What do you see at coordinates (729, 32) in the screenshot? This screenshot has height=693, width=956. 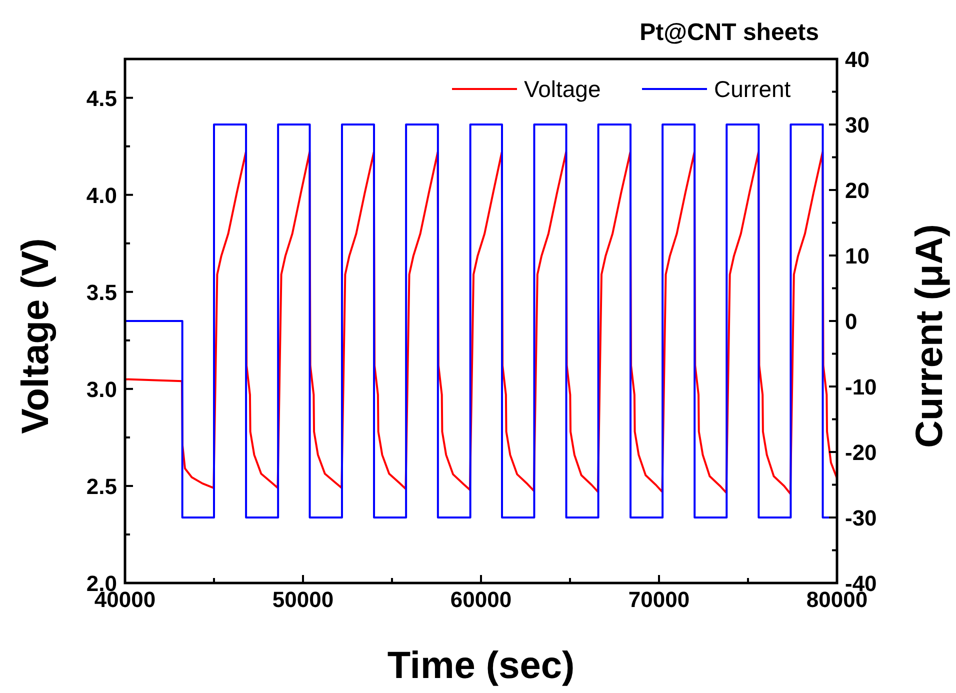 I see `chart-title: Pt@CNT sheets` at bounding box center [729, 32].